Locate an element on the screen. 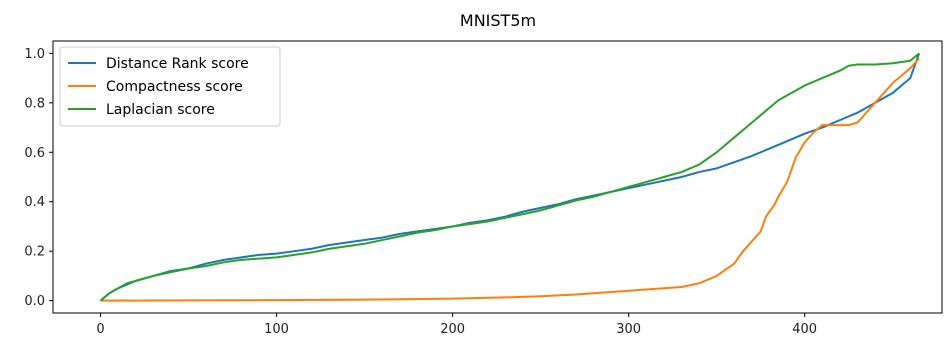 The width and height of the screenshot is (948, 341). chart-title: MNIST5m is located at coordinates (498, 20).